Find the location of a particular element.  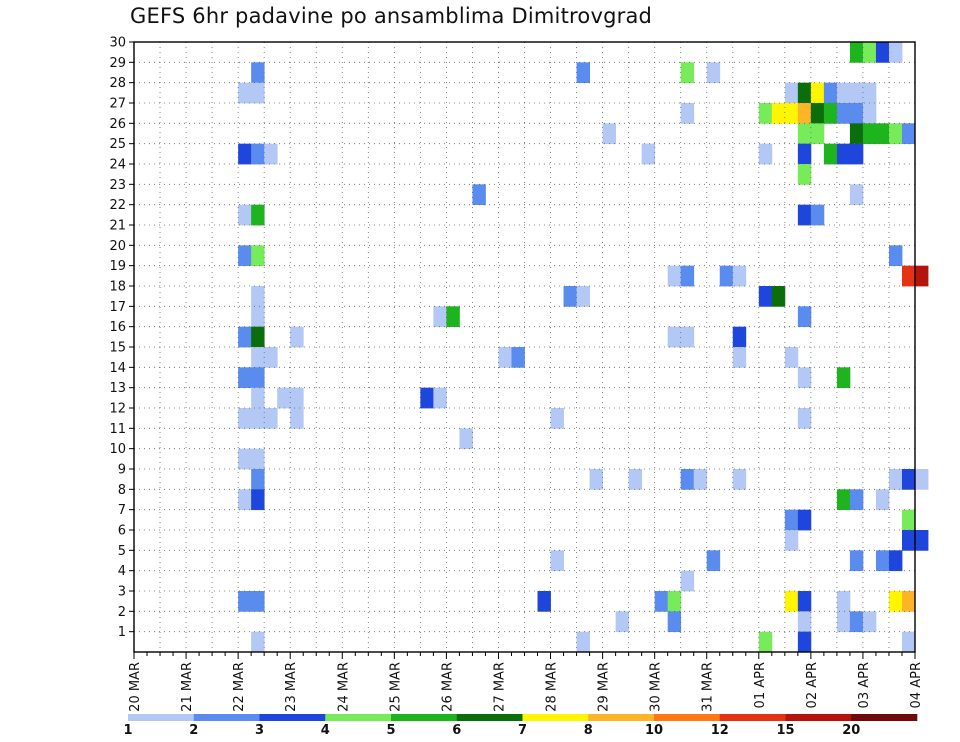

x-tick-label: 28 MAR is located at coordinates (552, 687).